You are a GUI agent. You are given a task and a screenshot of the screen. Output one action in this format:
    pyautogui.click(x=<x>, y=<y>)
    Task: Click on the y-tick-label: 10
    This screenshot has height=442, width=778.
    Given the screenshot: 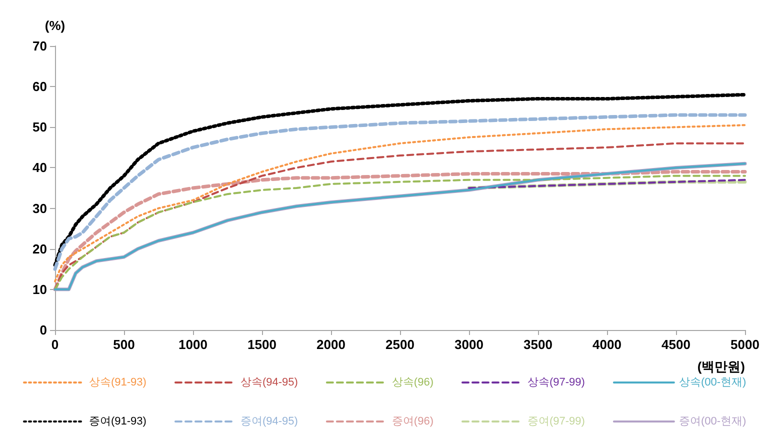 What is the action you would take?
    pyautogui.click(x=39, y=289)
    